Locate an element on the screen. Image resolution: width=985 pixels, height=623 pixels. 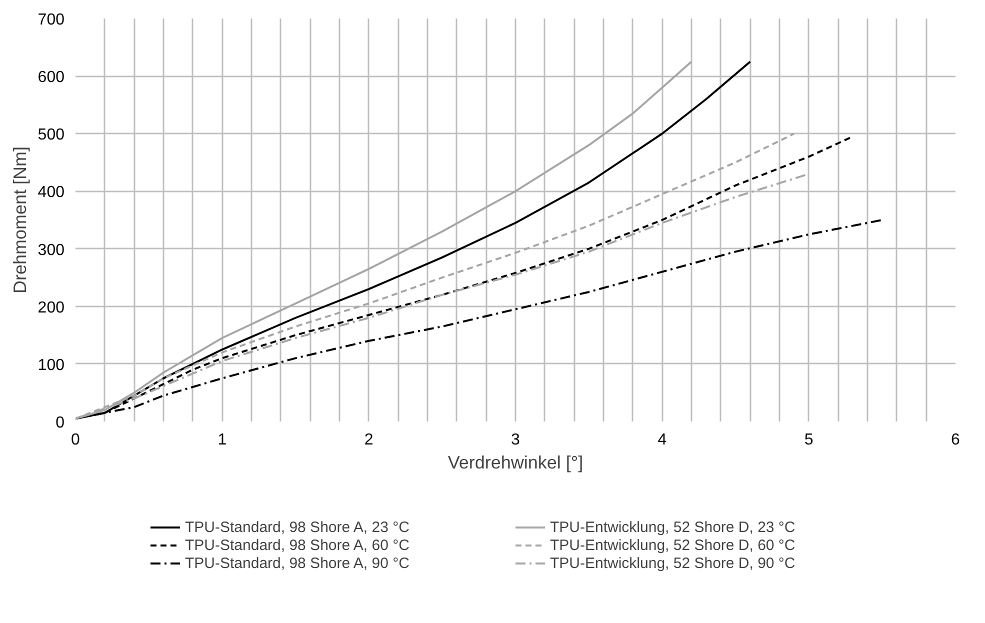
y-tick-label: 700 is located at coordinates (51, 20).